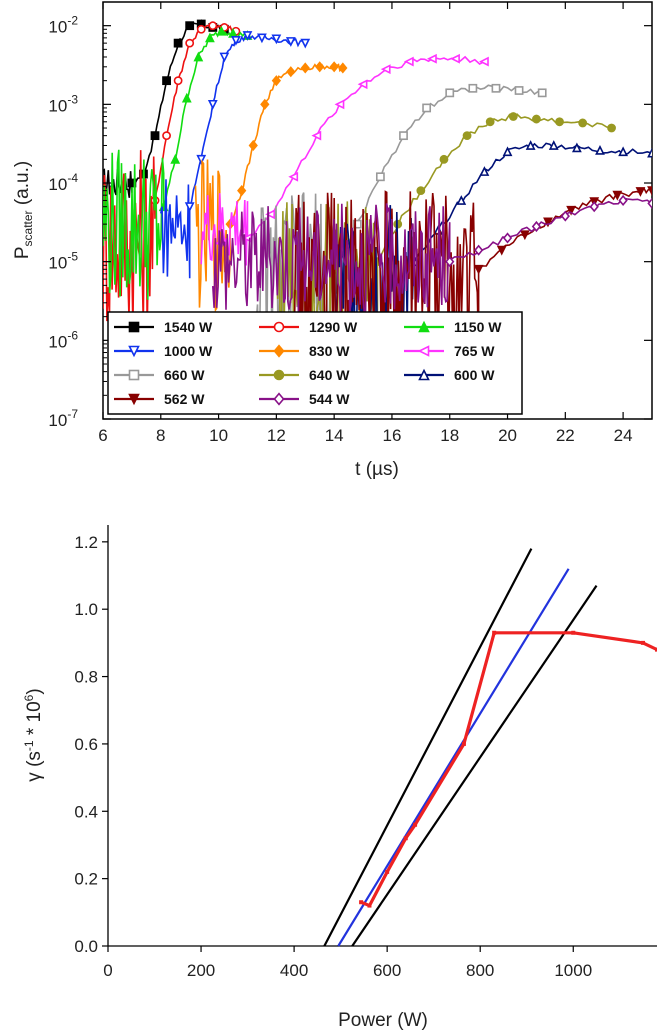 This screenshot has height=1034, width=657. I want to click on x-tick-label: 800, so click(480, 970).